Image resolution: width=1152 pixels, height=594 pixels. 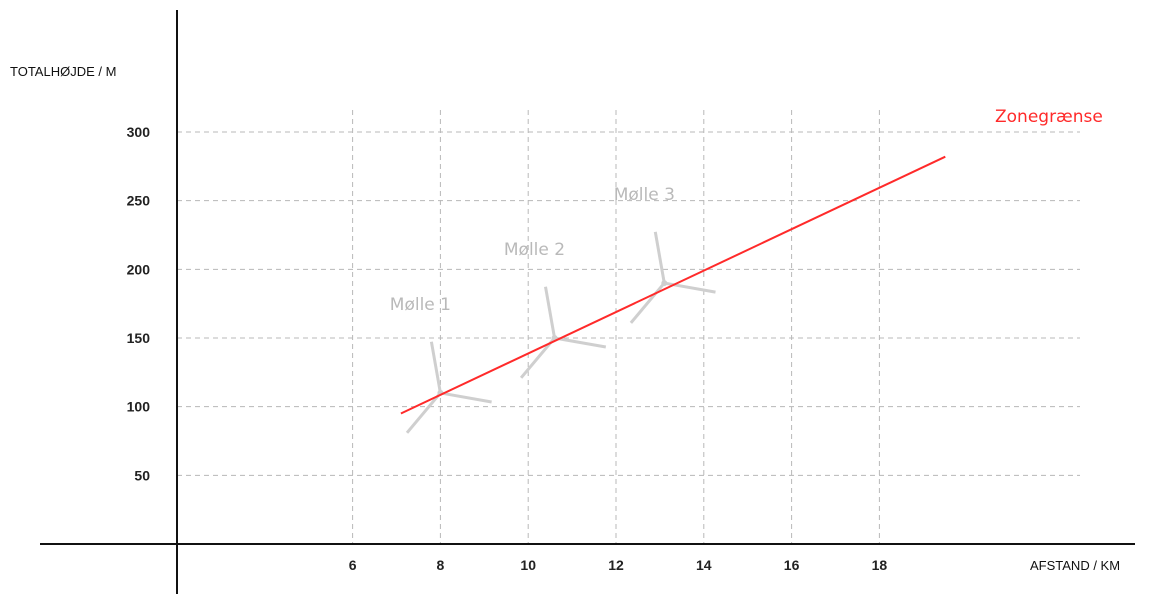 I want to click on turbines: Mølle 1 Mølle 2 Mølle 3, so click(x=553, y=309).